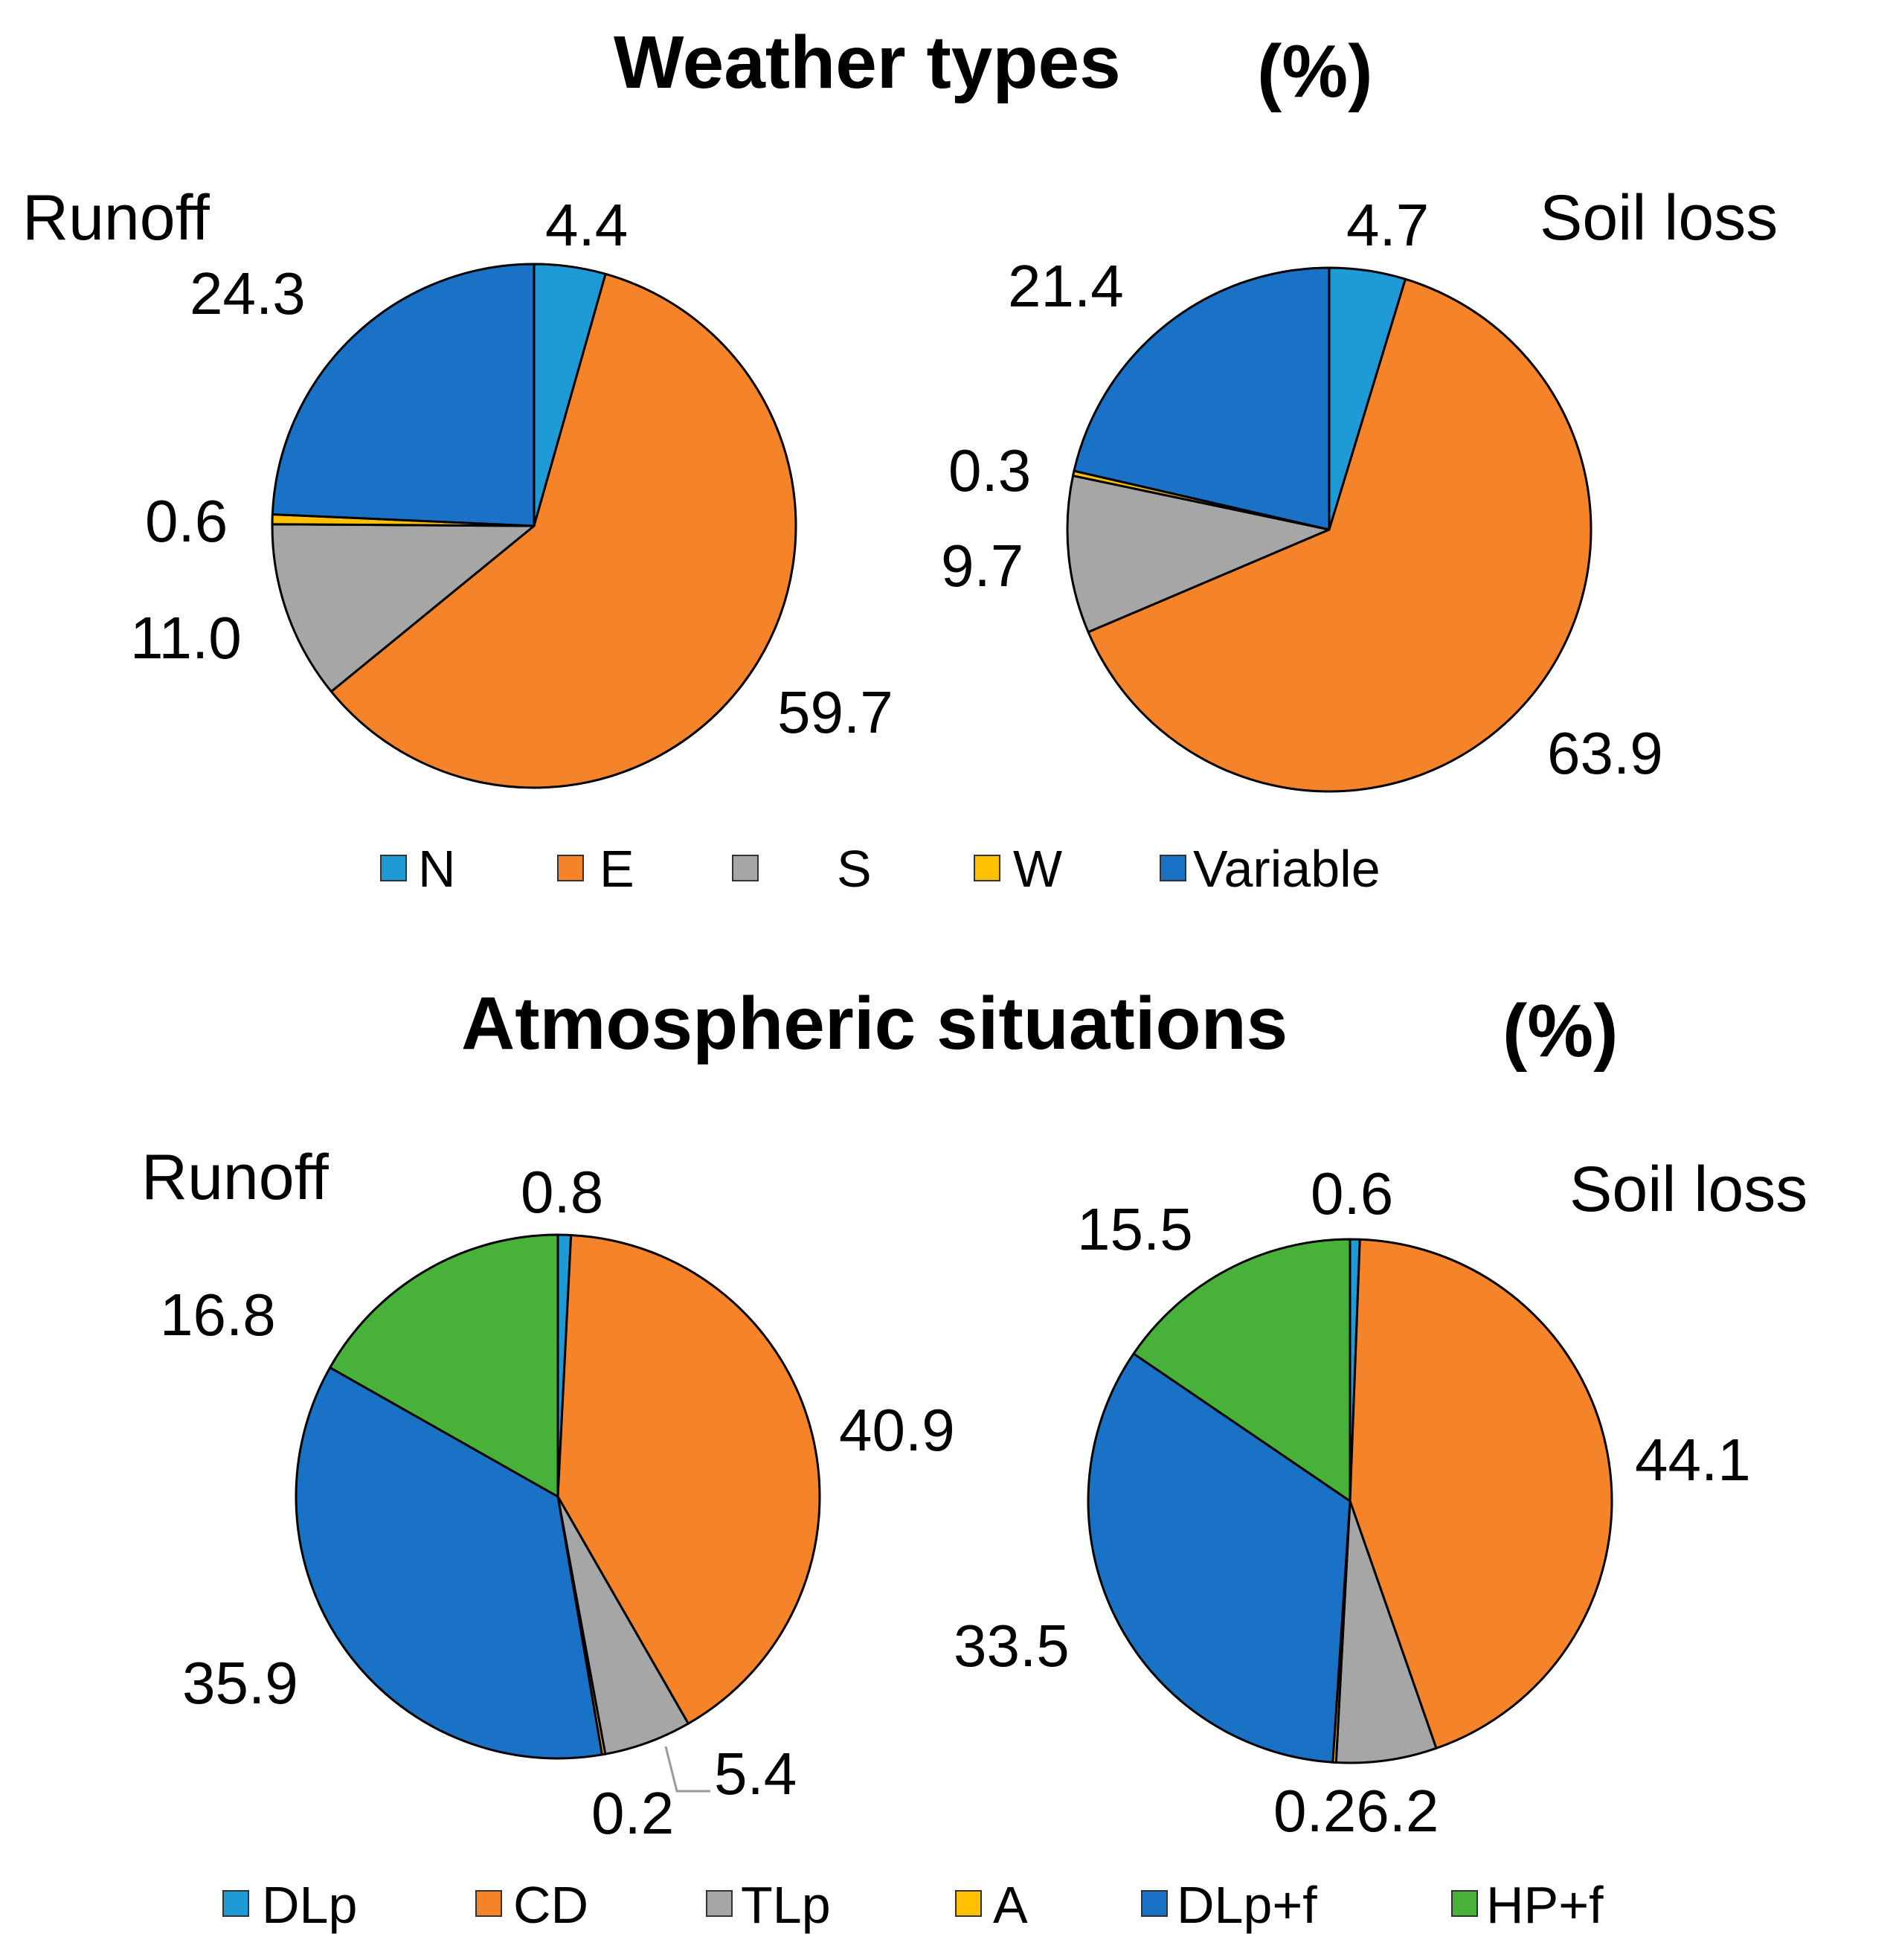 This screenshot has width=1893, height=1960. I want to click on weather-runoff-label: Runoff, so click(116, 218).